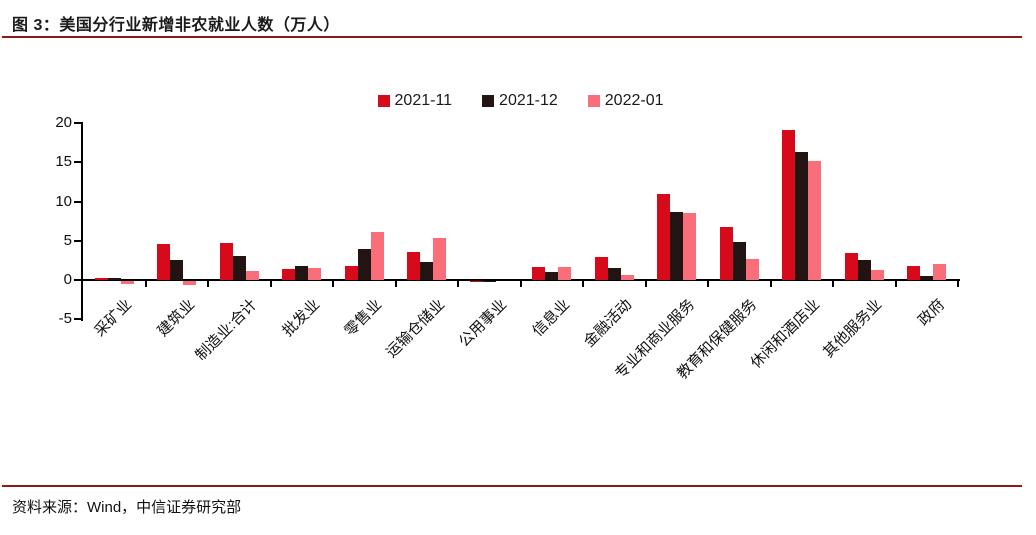 The image size is (1036, 535). I want to click on bar-2021-12-休闲和酒店业, so click(801, 216).